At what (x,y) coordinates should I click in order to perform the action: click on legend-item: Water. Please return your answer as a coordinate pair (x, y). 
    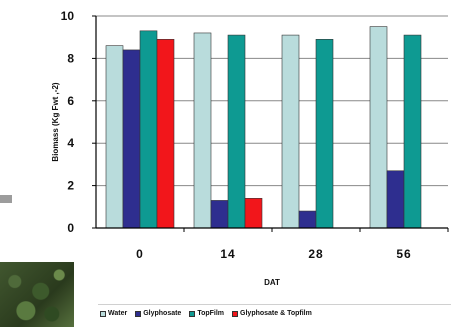
    Looking at the image, I should click on (113, 313).